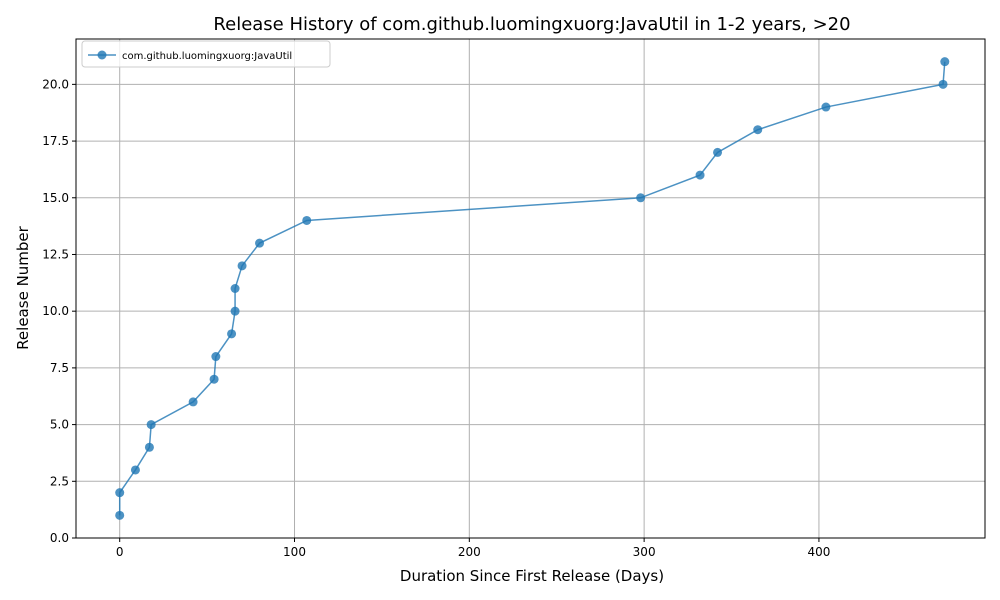  What do you see at coordinates (532, 576) in the screenshot?
I see `x-axis-label: Duration Since First Release (Days)` at bounding box center [532, 576].